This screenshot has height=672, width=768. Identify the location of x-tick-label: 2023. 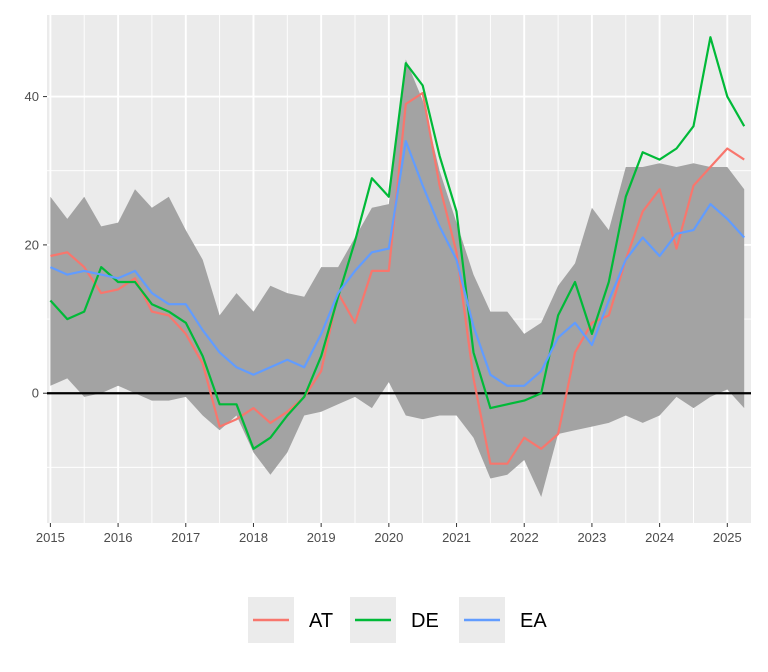
(591, 537).